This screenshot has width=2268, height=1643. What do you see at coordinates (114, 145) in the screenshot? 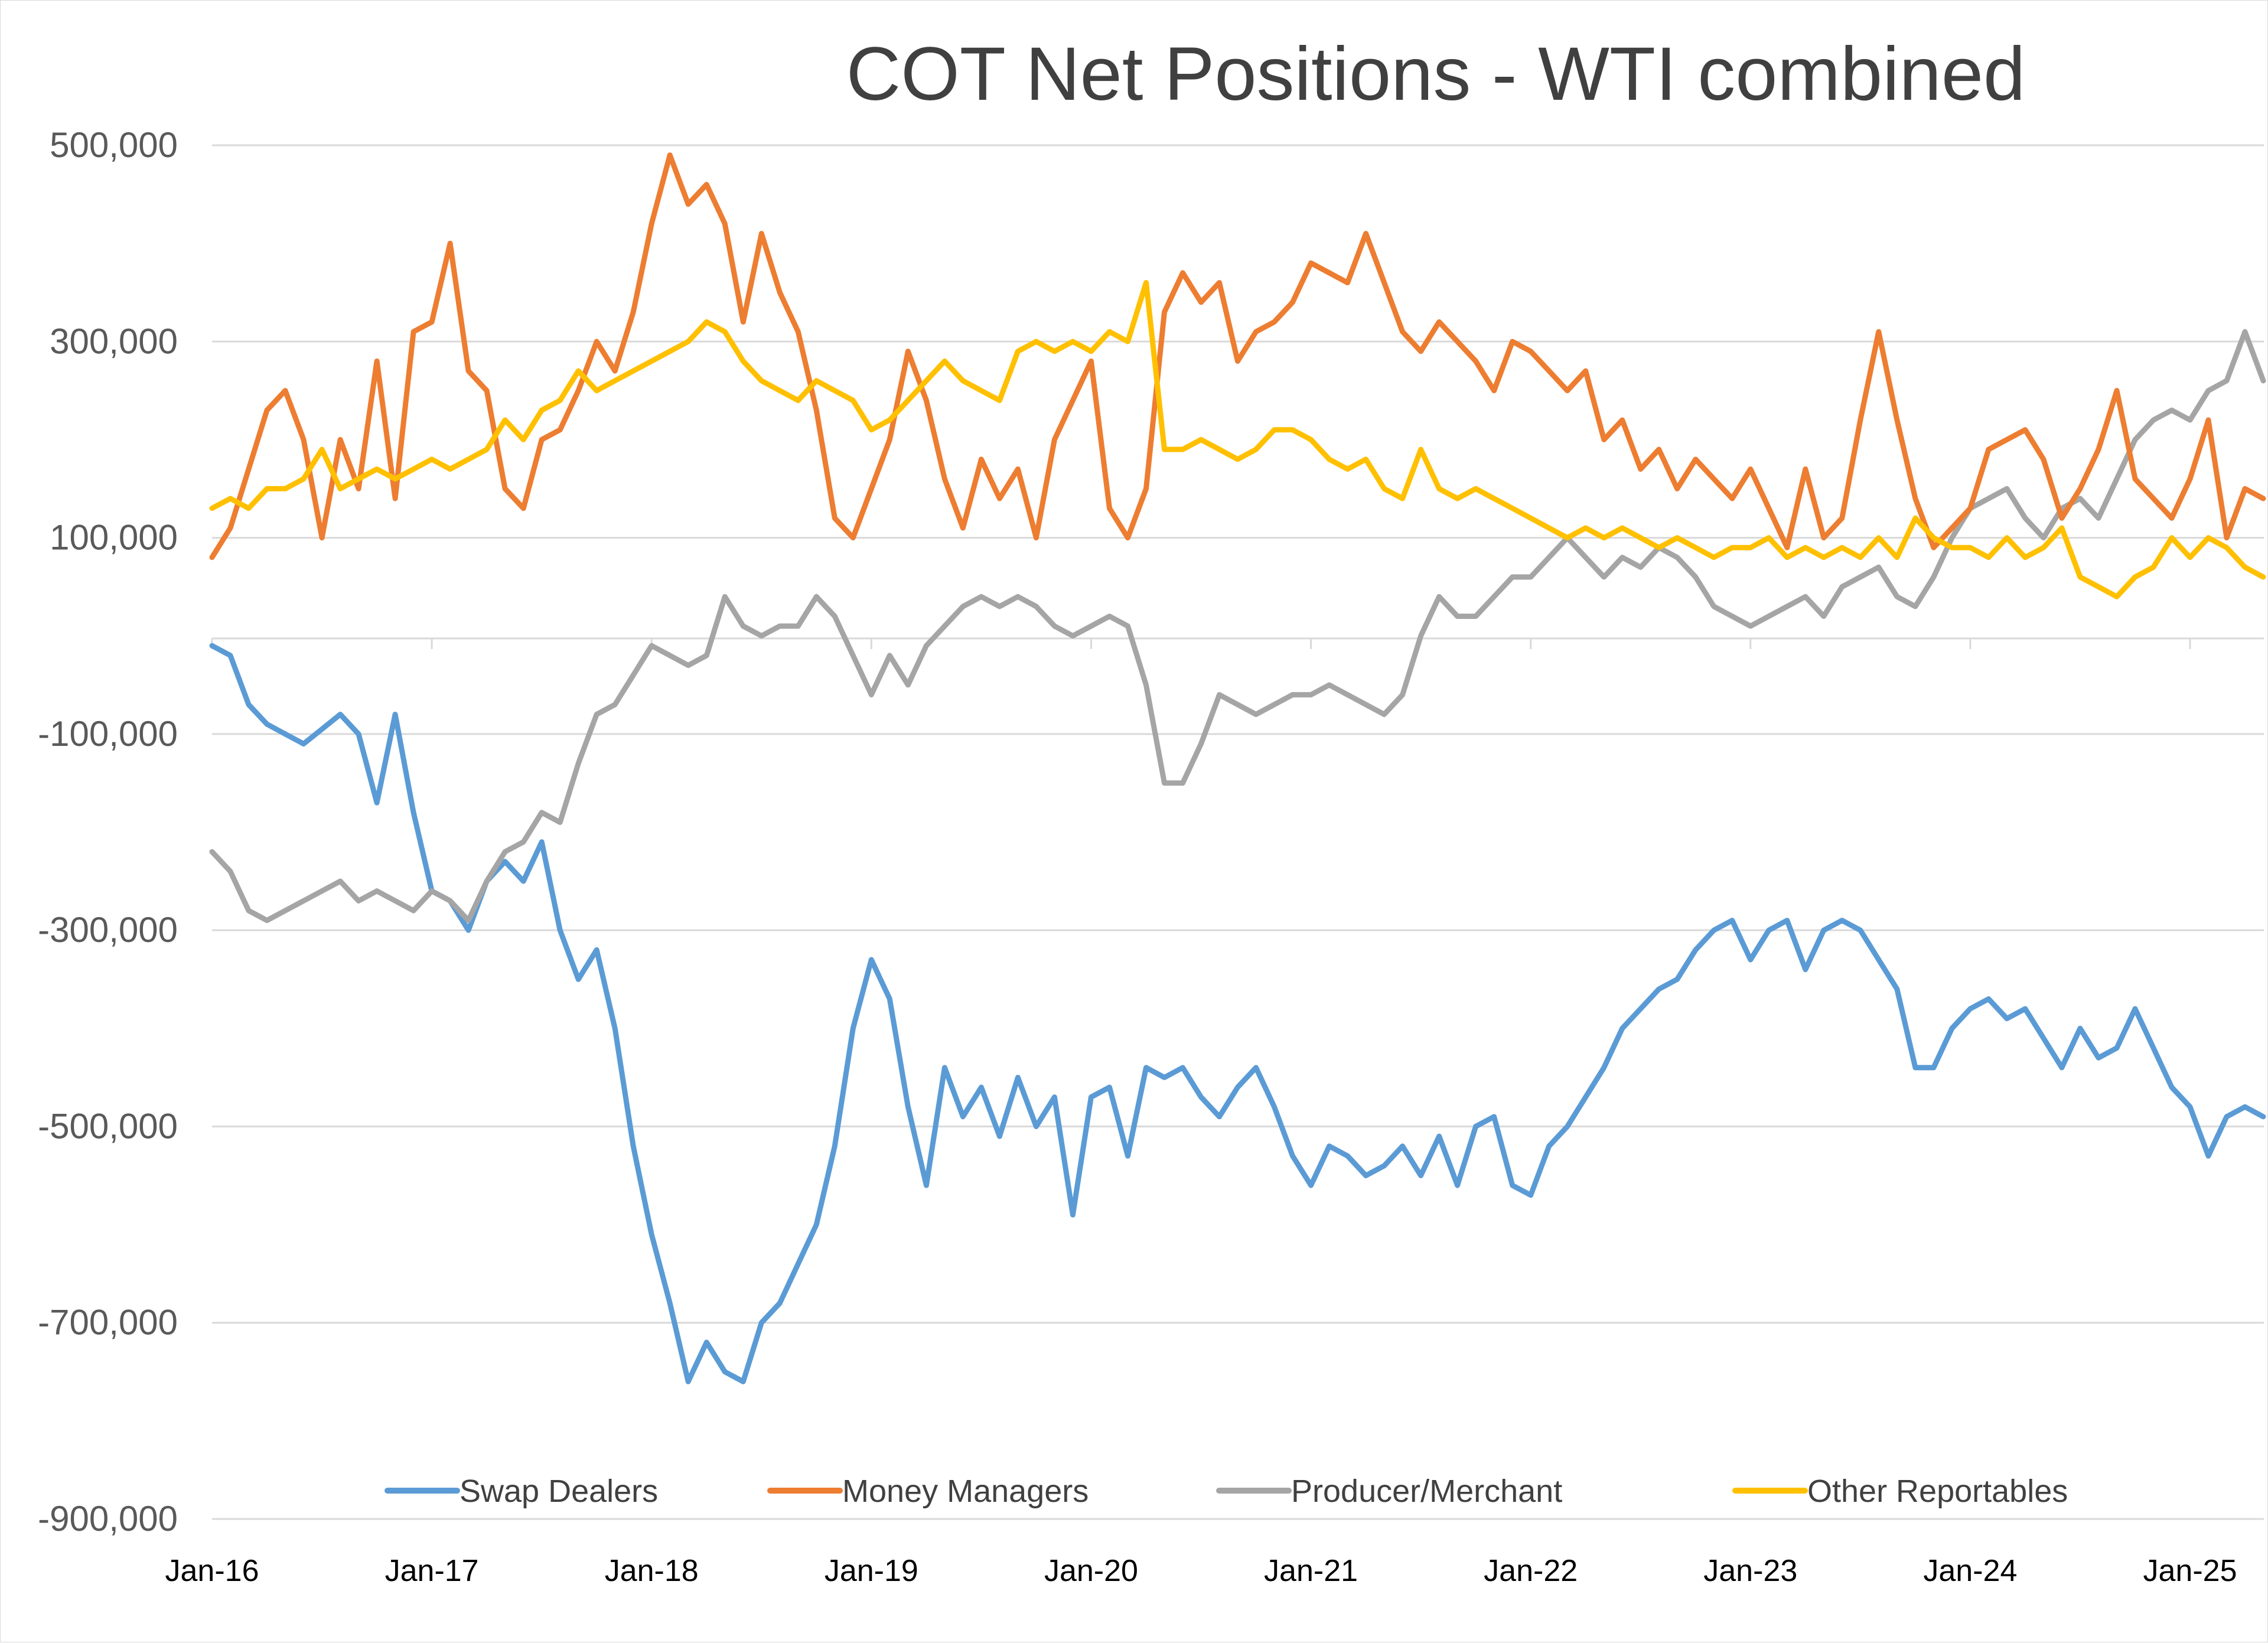
I see `y-tick-label: 500,000` at bounding box center [114, 145].